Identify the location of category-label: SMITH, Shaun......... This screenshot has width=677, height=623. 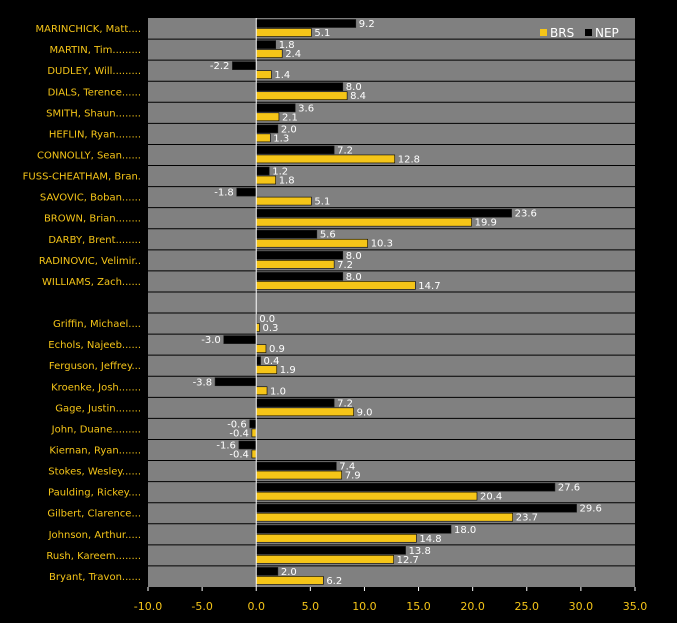
(93, 113).